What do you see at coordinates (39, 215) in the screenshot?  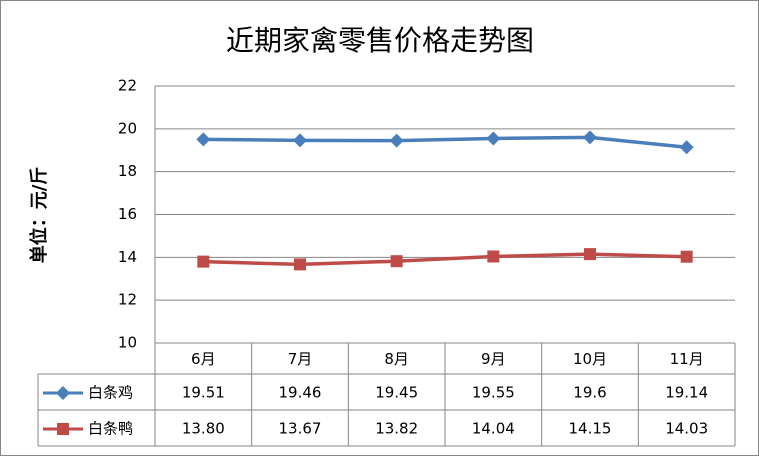 I see `y-axis-label: 单位：元/斤` at bounding box center [39, 215].